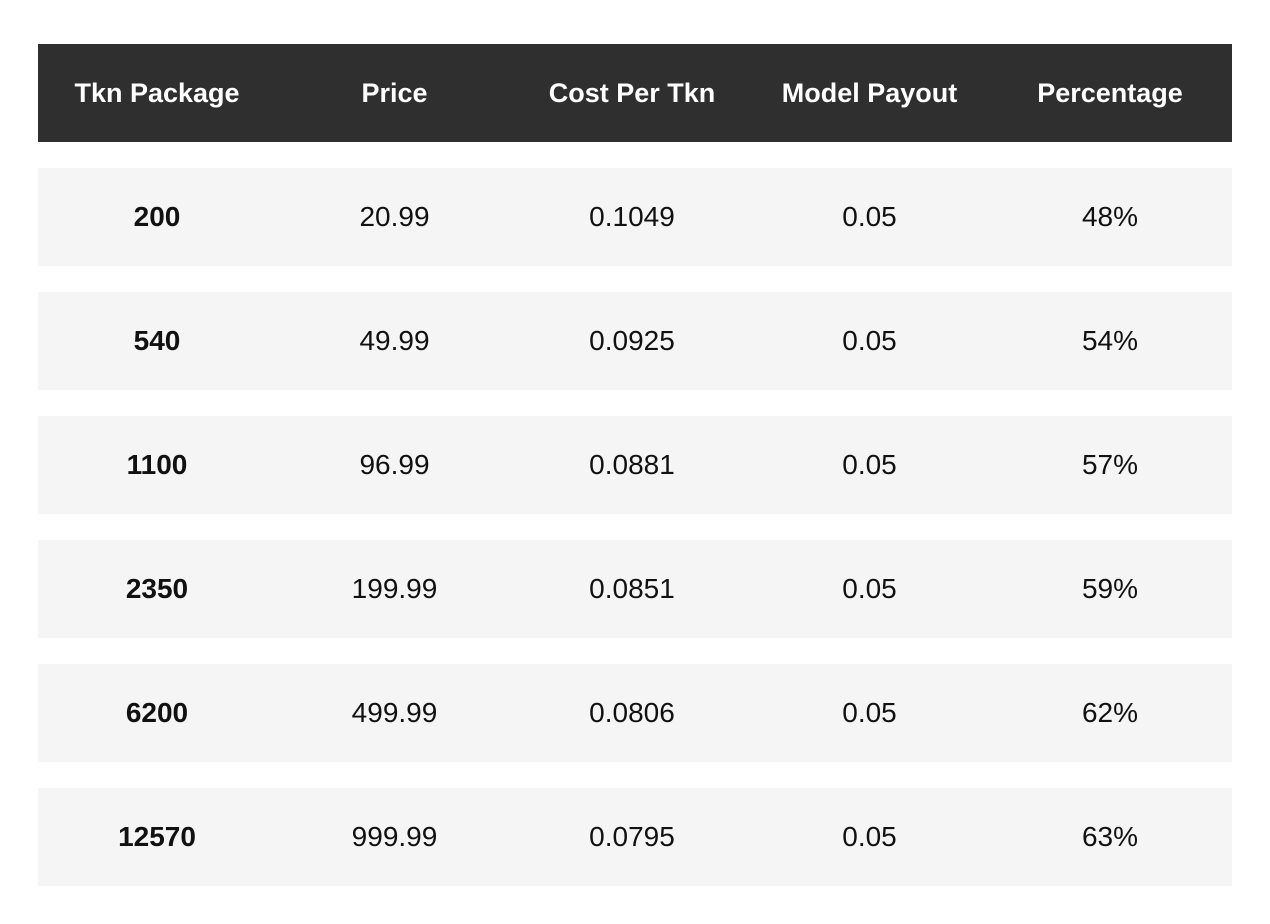 The height and width of the screenshot is (924, 1270). Describe the element at coordinates (157, 836) in the screenshot. I see `cell-tkn-package: 12570` at that location.